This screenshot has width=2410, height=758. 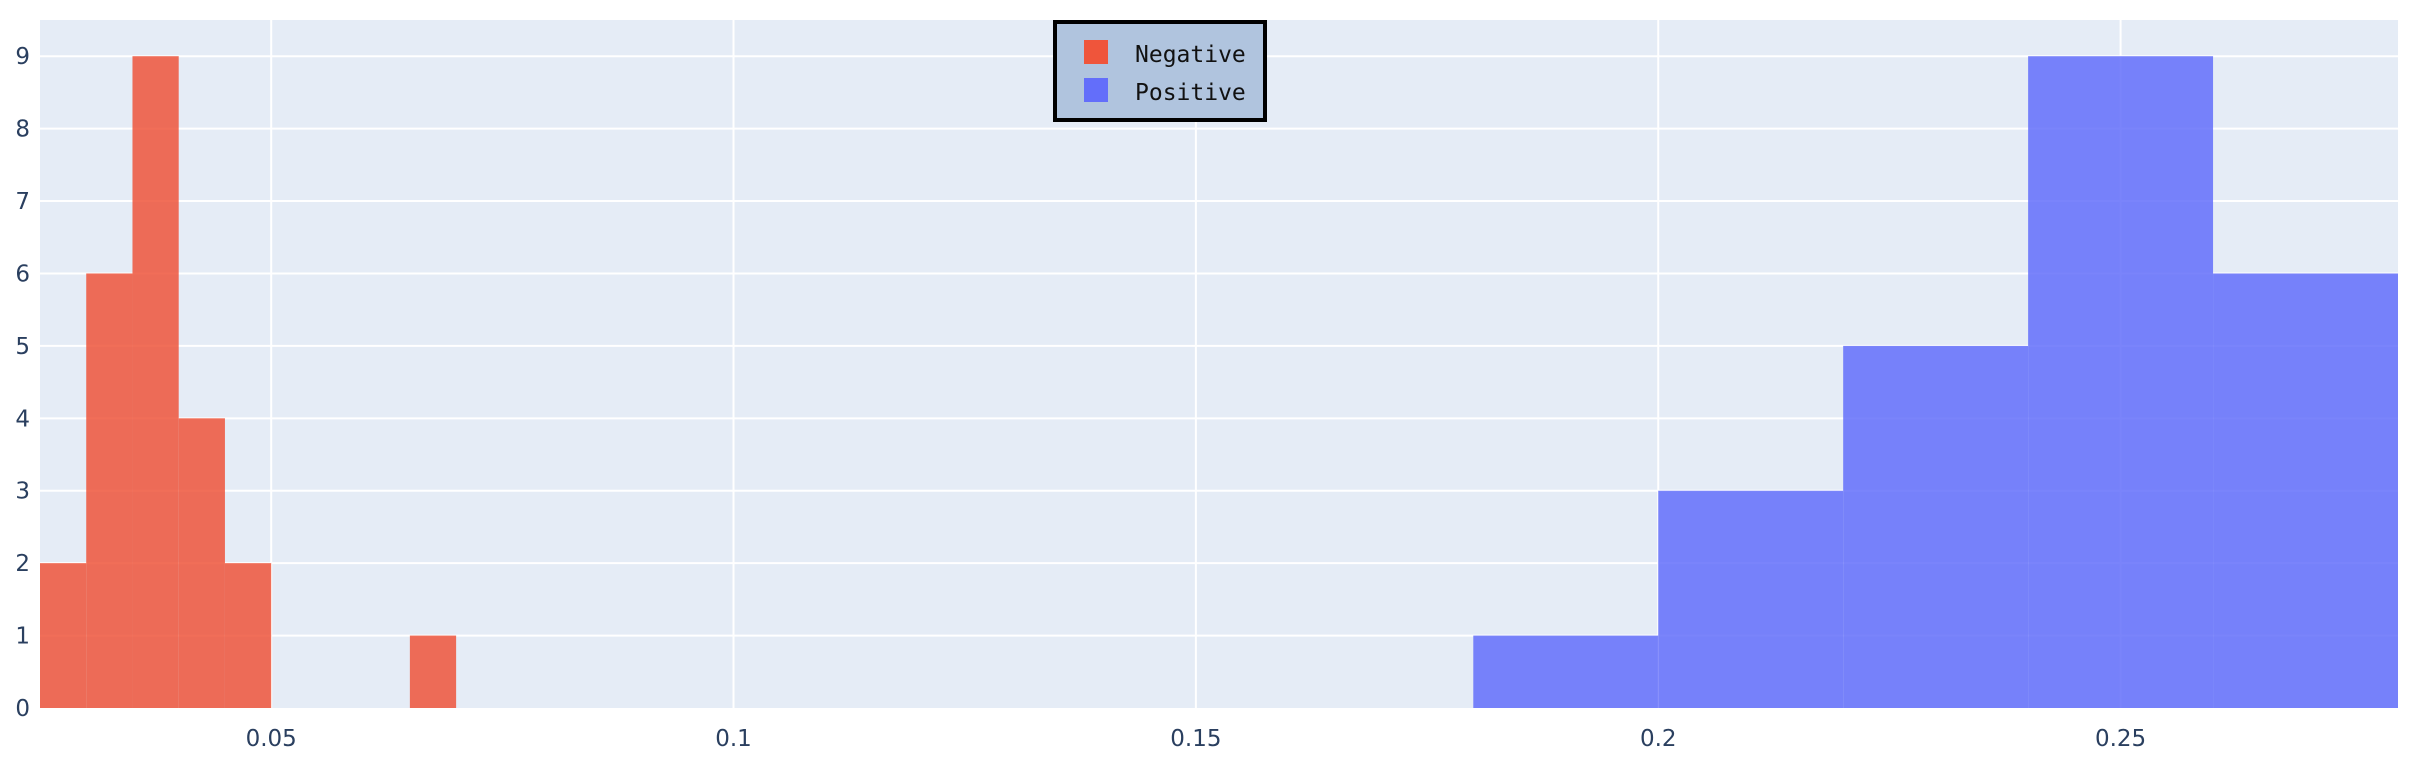 I want to click on x-tick-label: 0.05, so click(x=271, y=739).